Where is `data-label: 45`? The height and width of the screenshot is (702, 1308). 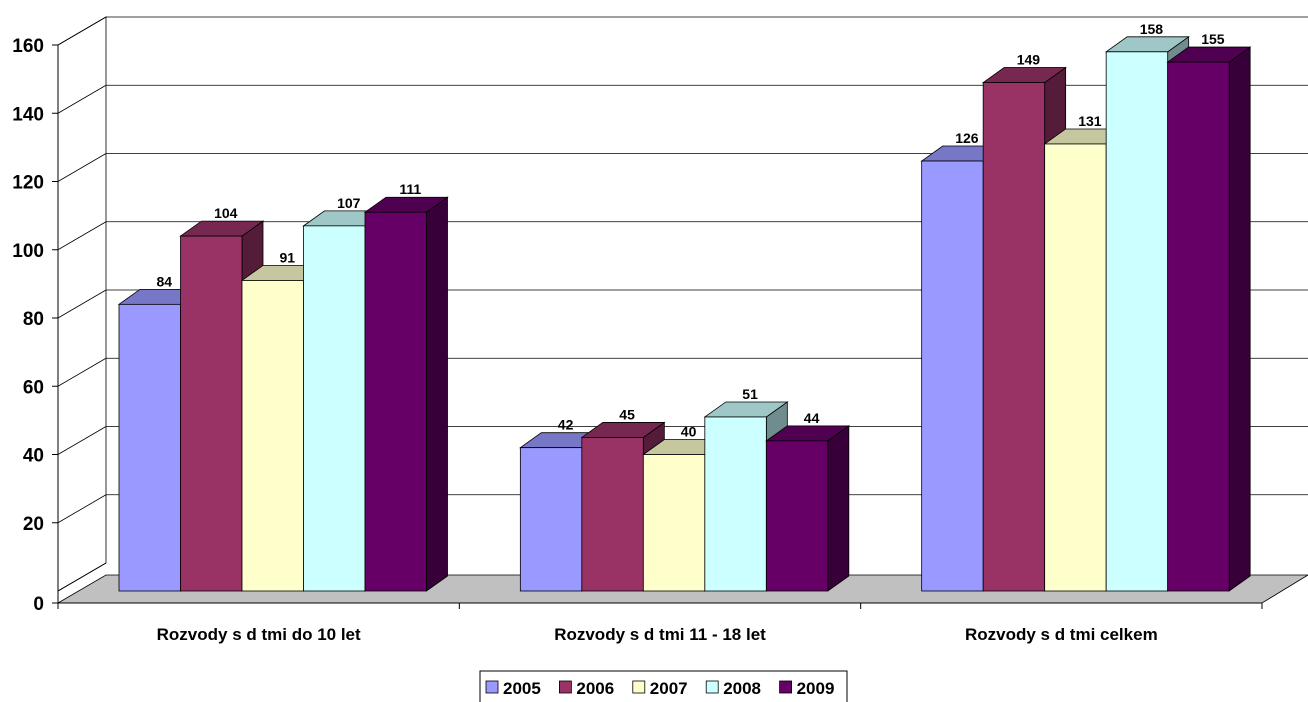
data-label: 45 is located at coordinates (627, 414).